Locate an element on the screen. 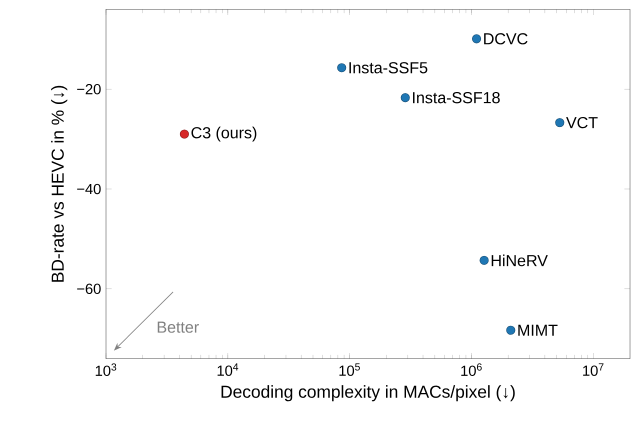 The image size is (632, 430). annotation: Better is located at coordinates (178, 327).